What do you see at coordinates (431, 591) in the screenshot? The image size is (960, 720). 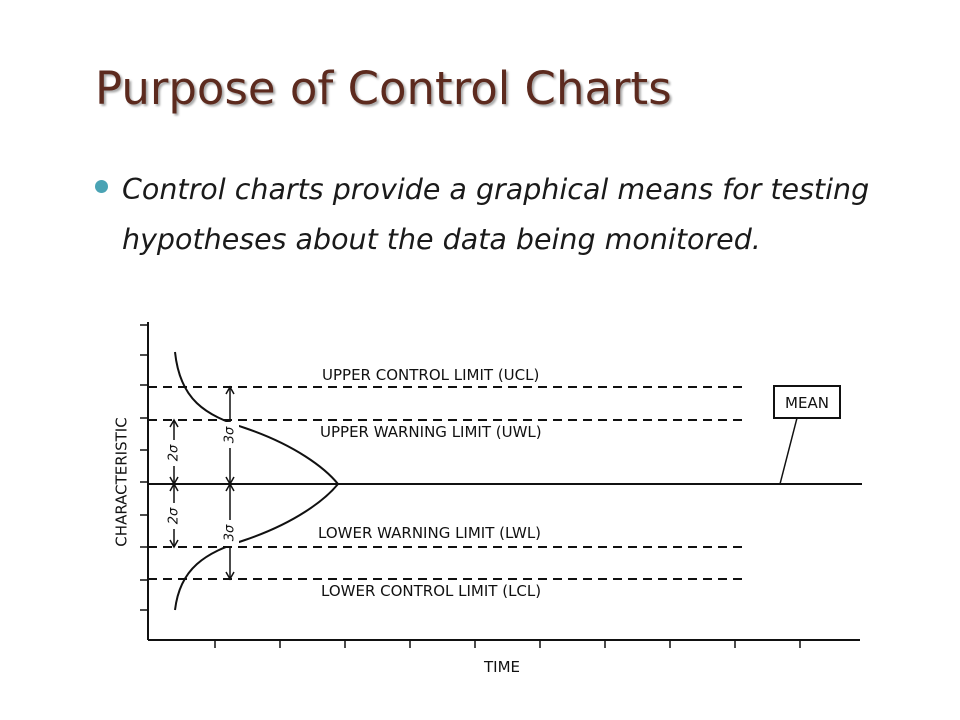 I see `lcl-label: LOWER CONTROL LIMIT (LCL)` at bounding box center [431, 591].